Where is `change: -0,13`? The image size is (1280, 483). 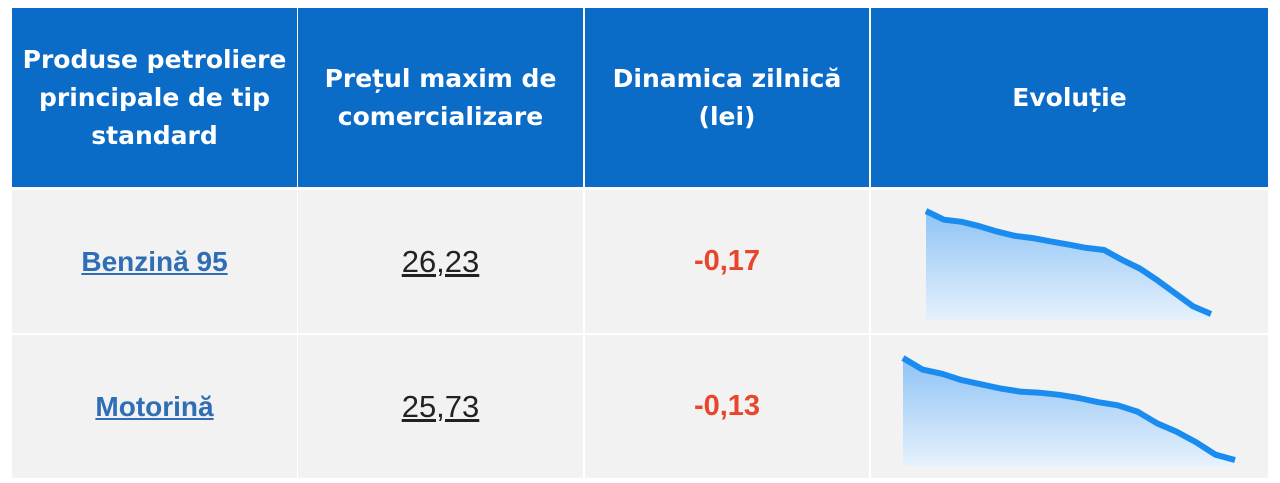
change: -0,13 is located at coordinates (727, 406).